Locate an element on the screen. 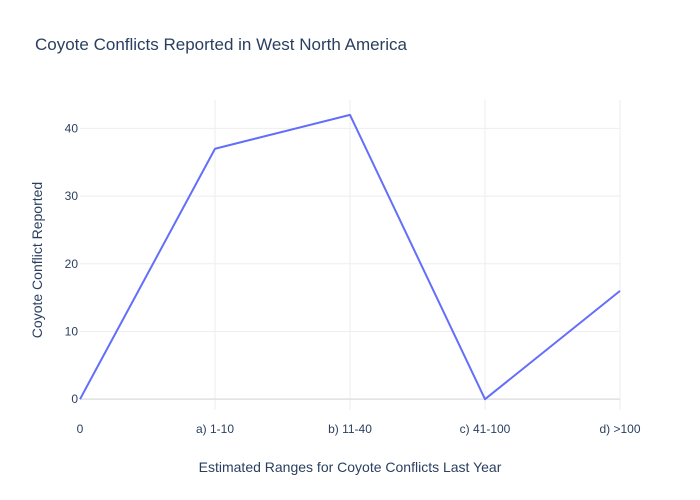 The height and width of the screenshot is (500, 700). x-tick-labels: 0 a) 1-10 b) 11-40 c) 41-100 d) >100 is located at coordinates (359, 429).